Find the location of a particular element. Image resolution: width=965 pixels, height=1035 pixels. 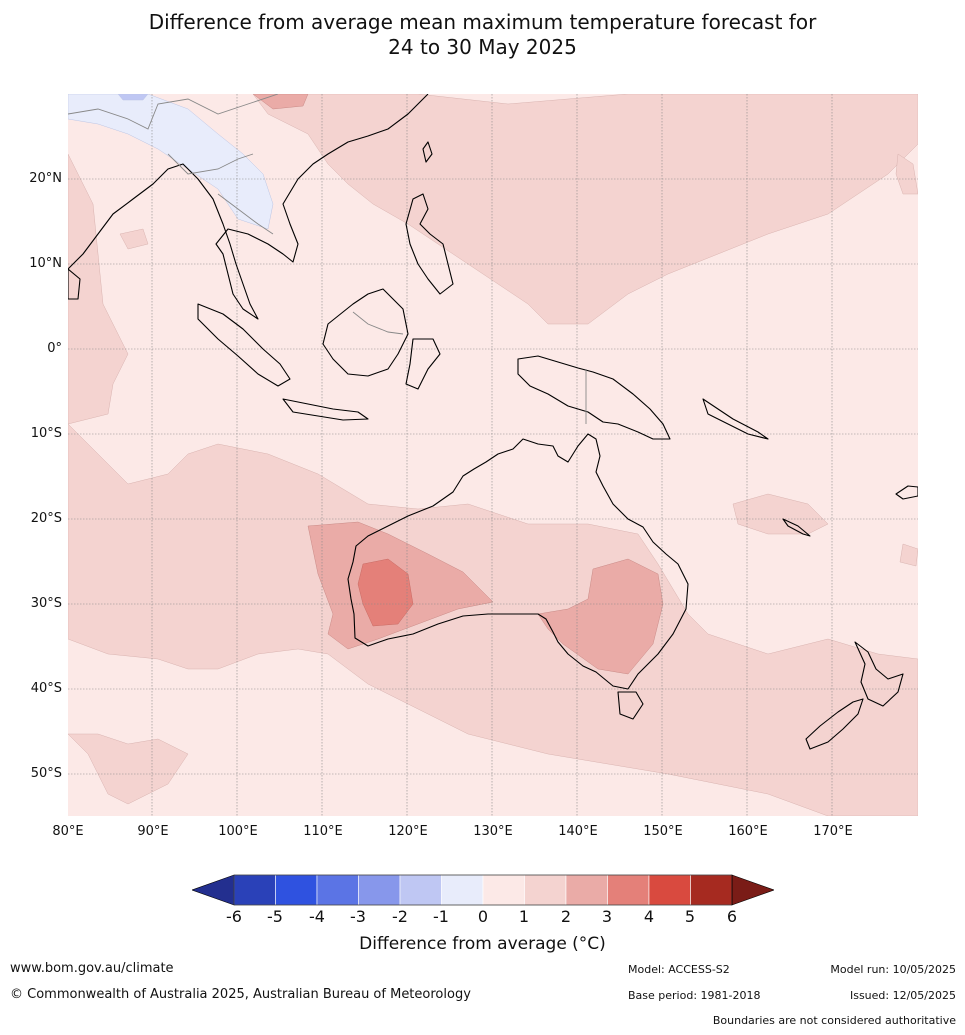

colorbar-label: Difference from average (°C) is located at coordinates (482, 944).